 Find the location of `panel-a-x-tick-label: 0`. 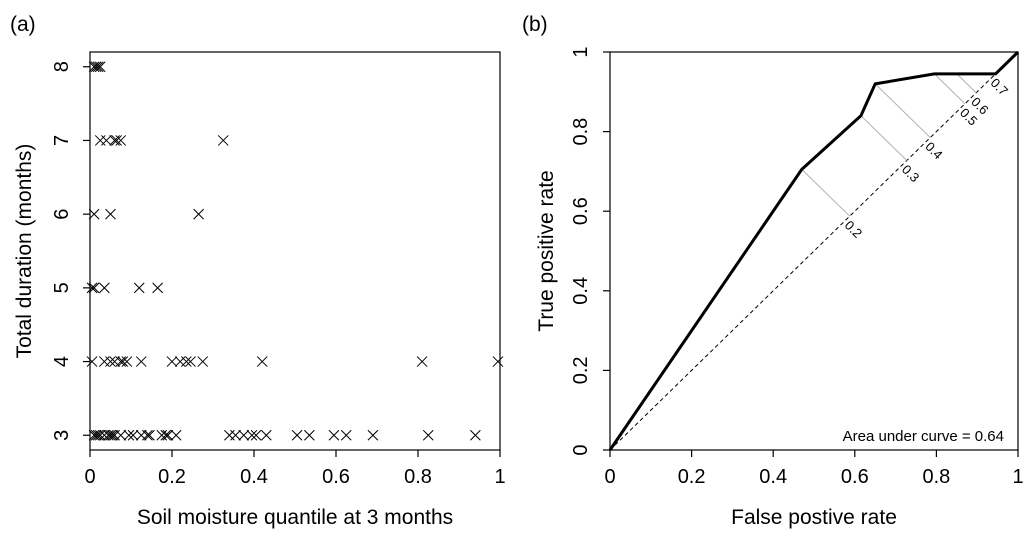

panel-a-x-tick-label: 0 is located at coordinates (89, 477).